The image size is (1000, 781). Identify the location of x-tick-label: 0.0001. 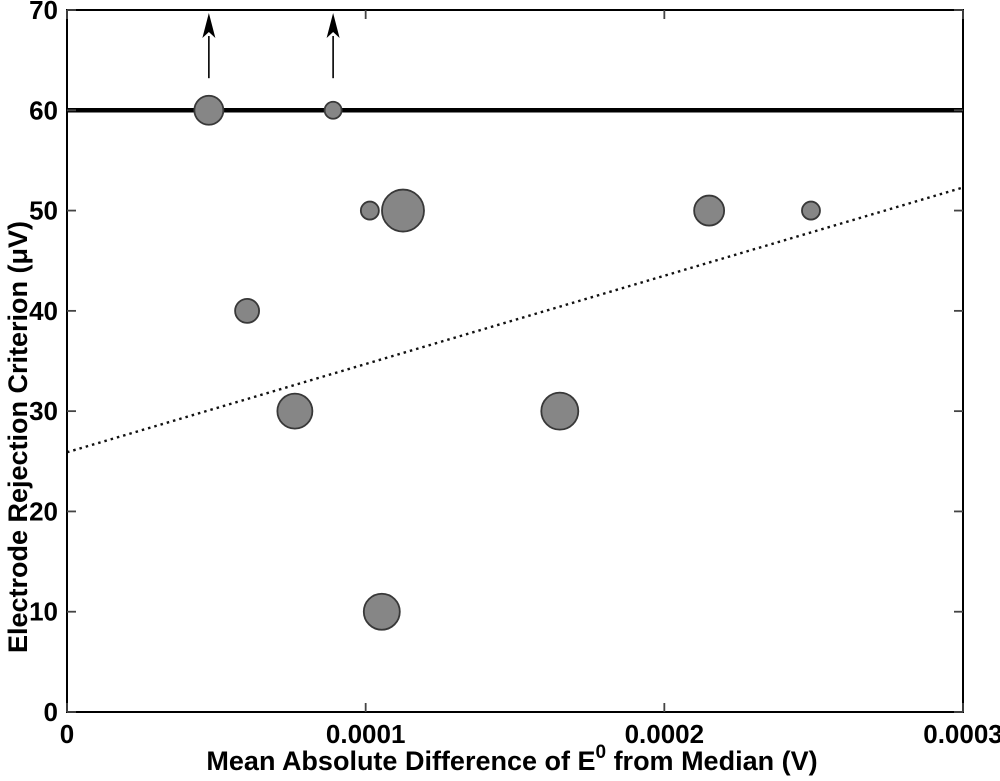
(366, 734).